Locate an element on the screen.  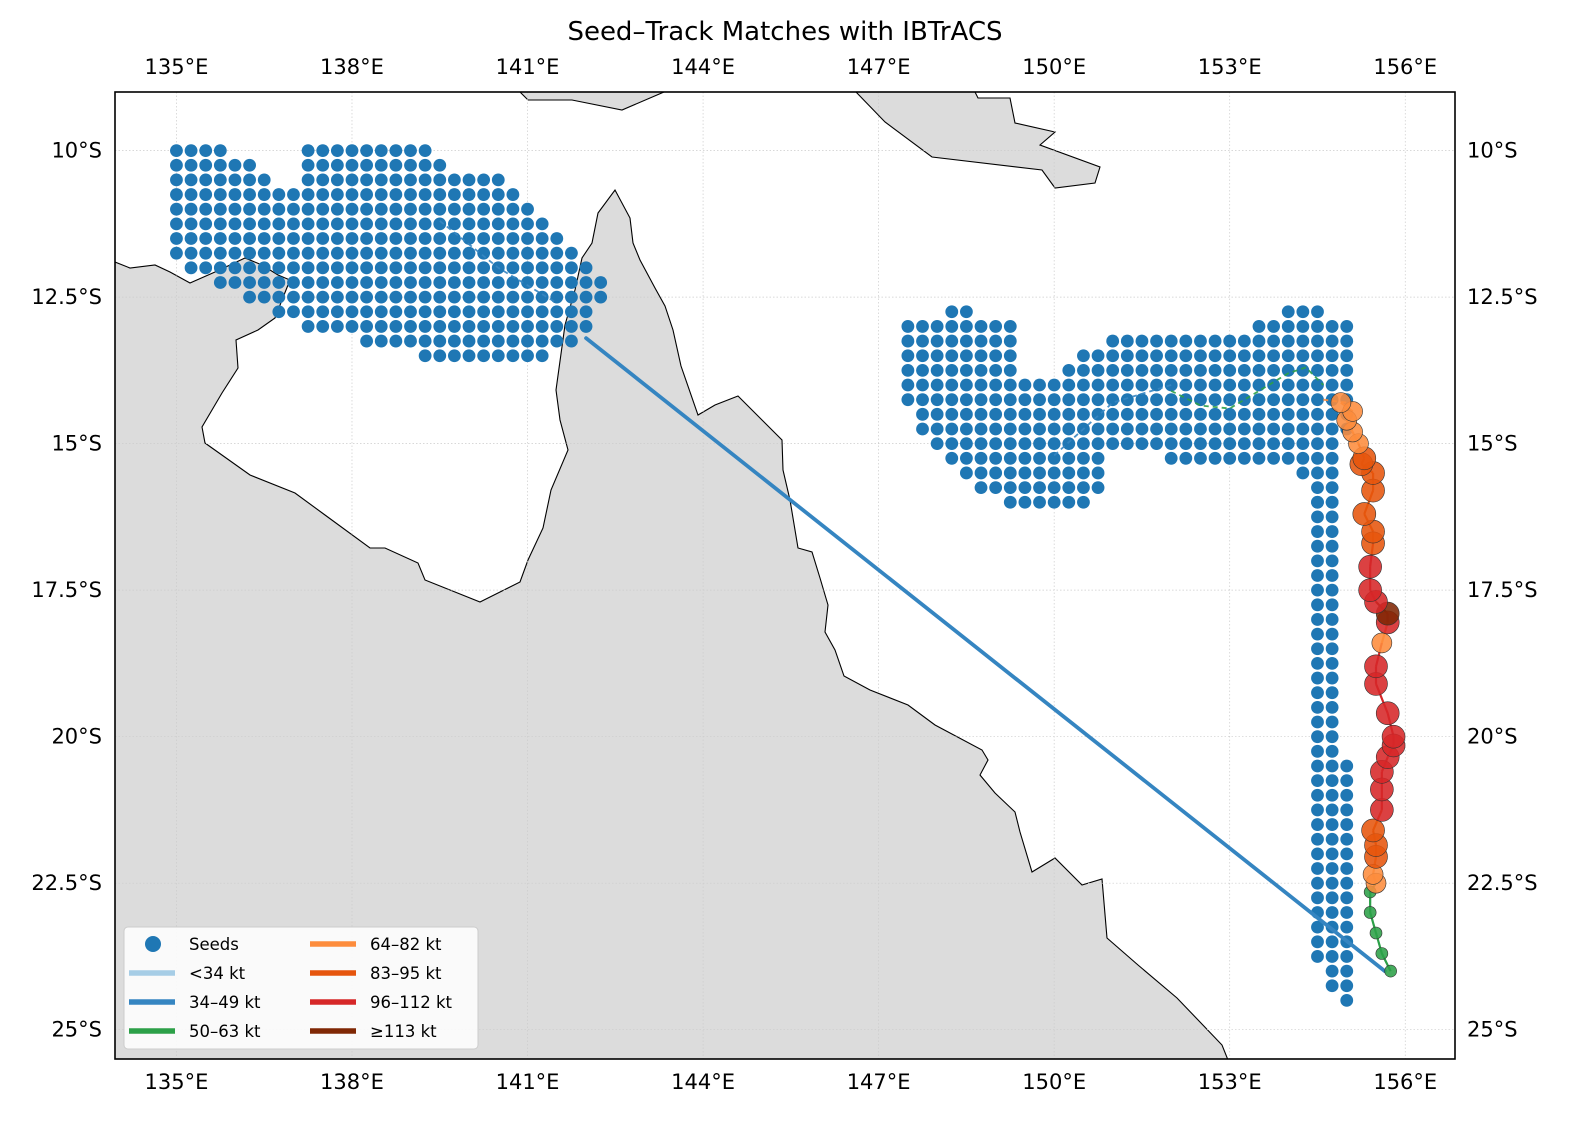
legend-label: ≥113 kt is located at coordinates (403, 1031).